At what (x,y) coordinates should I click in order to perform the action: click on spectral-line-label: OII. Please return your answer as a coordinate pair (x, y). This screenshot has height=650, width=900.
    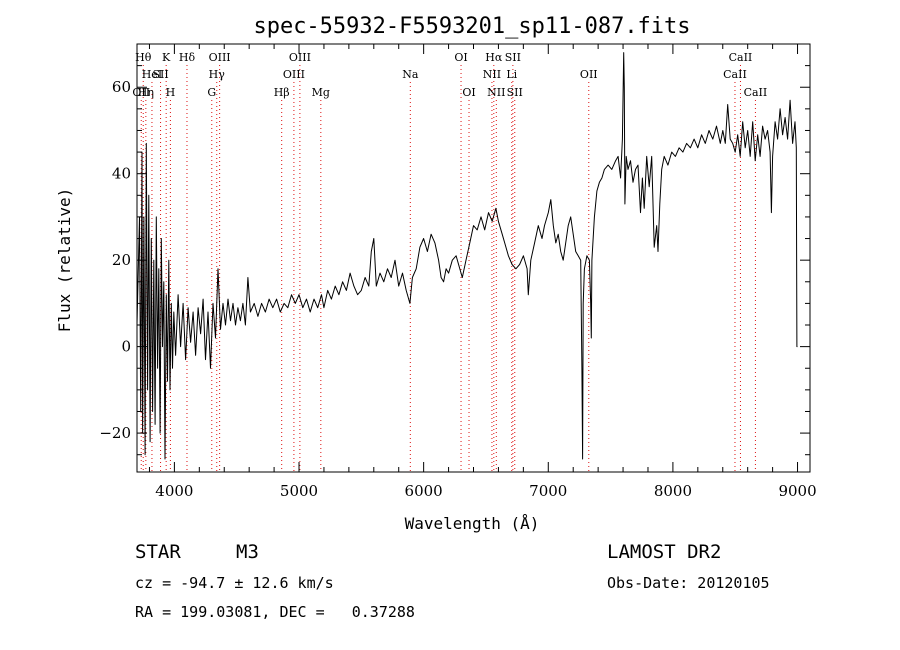
    Looking at the image, I should click on (589, 74).